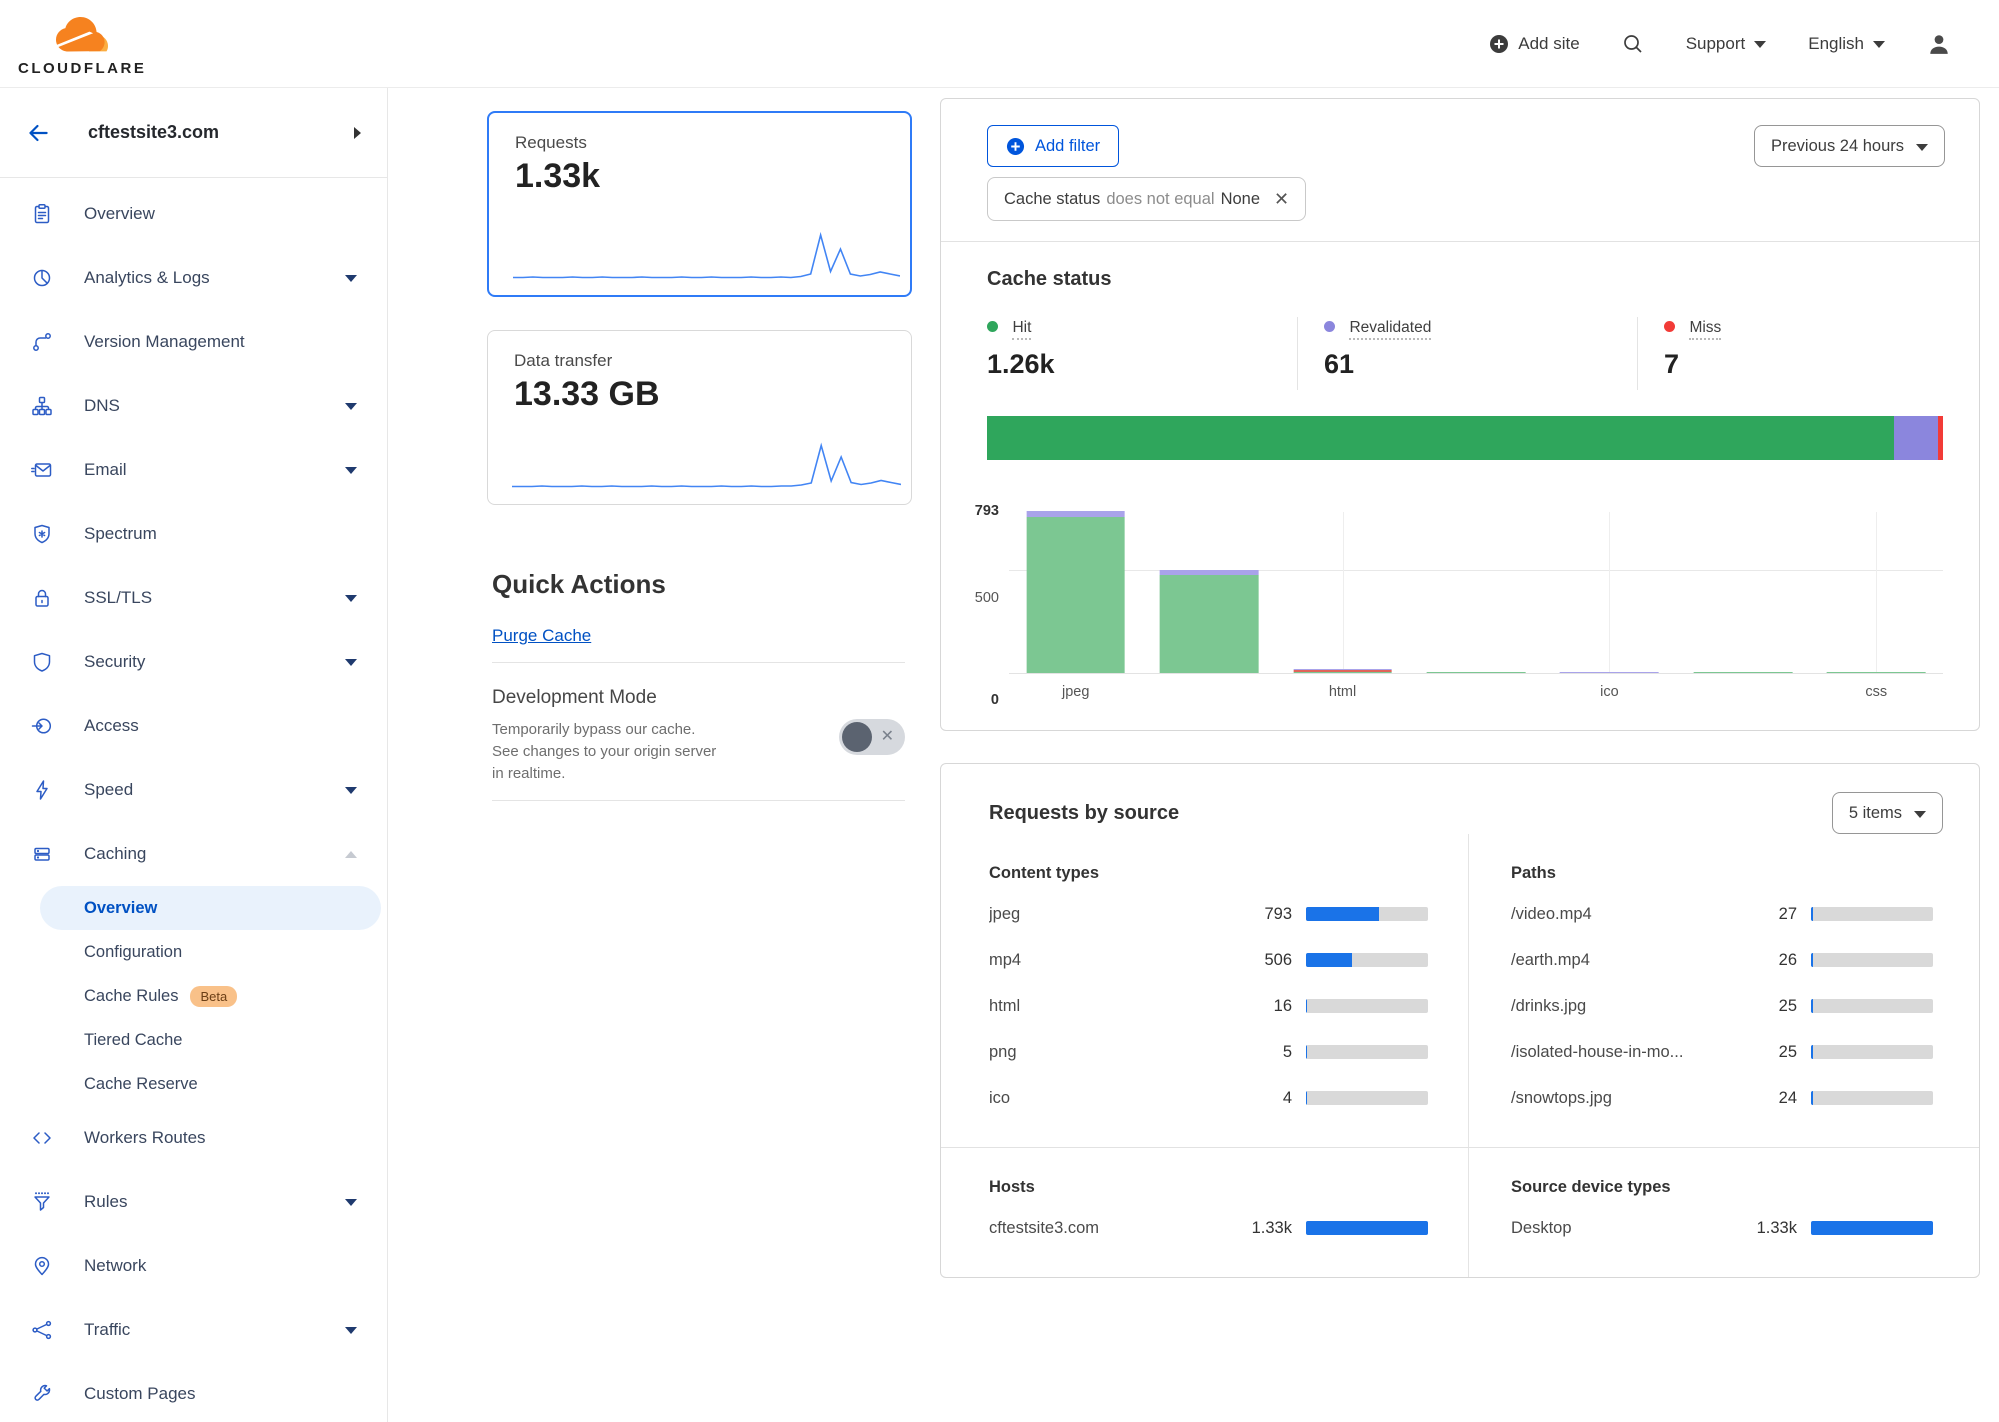 This screenshot has width=1999, height=1422. What do you see at coordinates (1049, 279) in the screenshot?
I see `cache-status-title: Cache status` at bounding box center [1049, 279].